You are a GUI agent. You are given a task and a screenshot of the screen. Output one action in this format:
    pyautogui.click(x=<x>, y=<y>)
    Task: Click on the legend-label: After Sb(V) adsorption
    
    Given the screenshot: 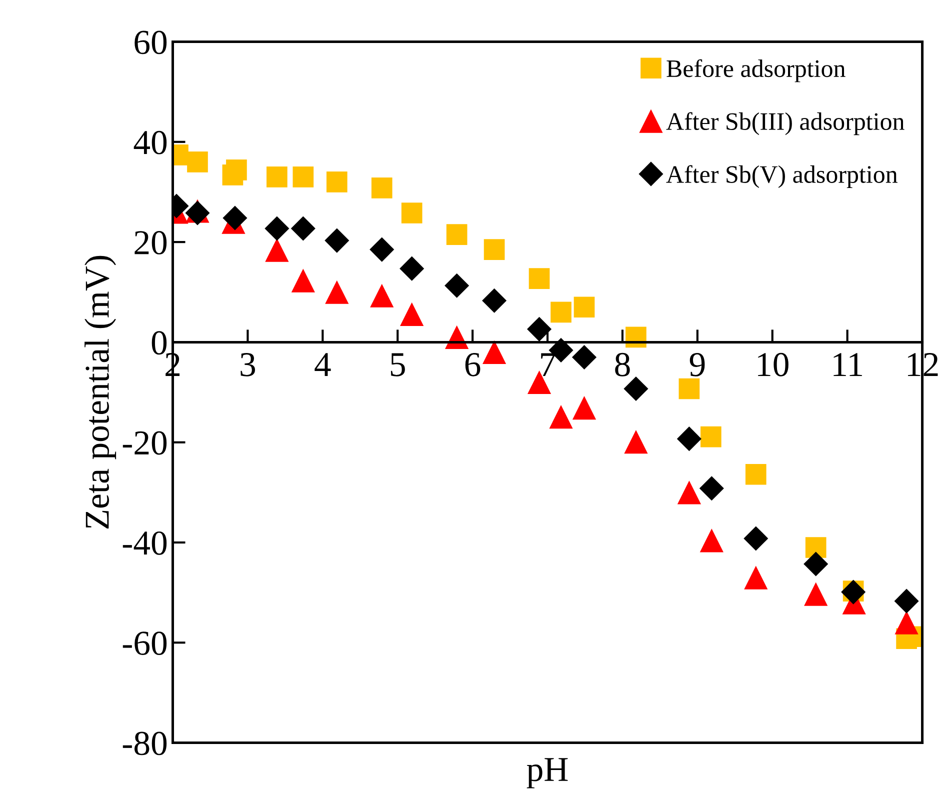 What is the action you would take?
    pyautogui.click(x=782, y=176)
    